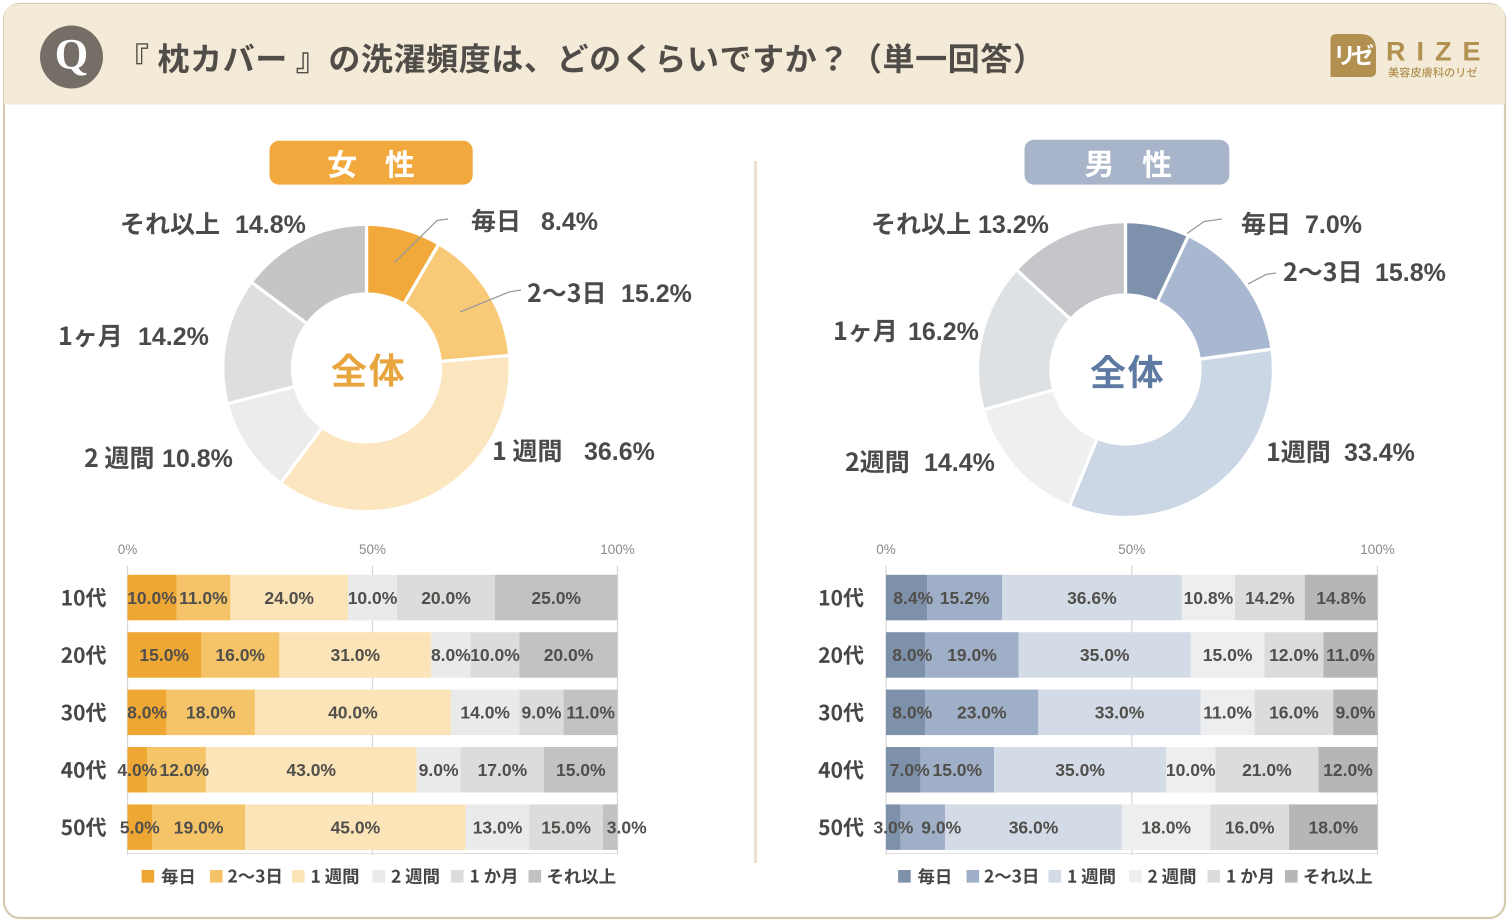  I want to click on svg-text: 33.4%, so click(1379, 453).